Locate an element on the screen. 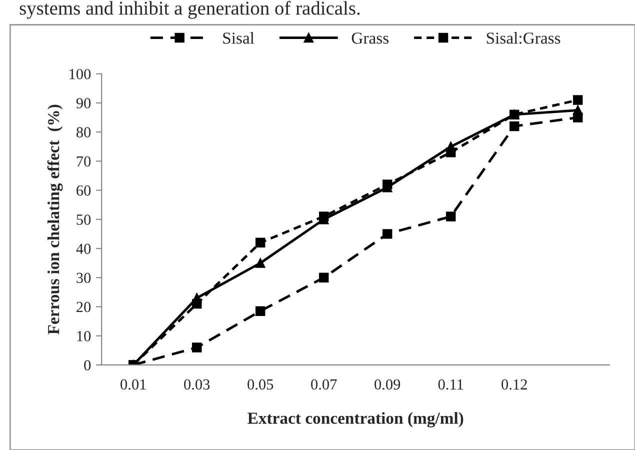 This screenshot has height=450, width=635. y-tick-label: 70 is located at coordinates (83, 161).